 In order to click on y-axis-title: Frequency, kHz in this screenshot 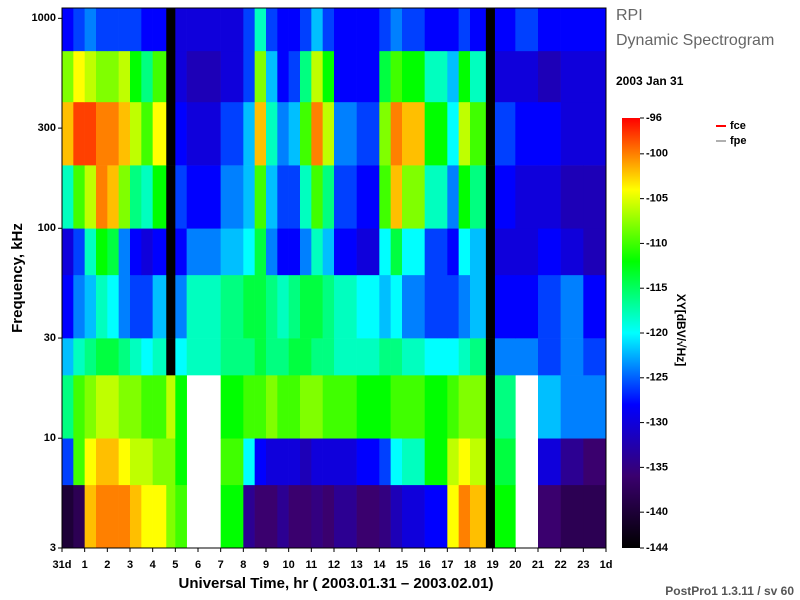, I will do `click(17, 278)`.